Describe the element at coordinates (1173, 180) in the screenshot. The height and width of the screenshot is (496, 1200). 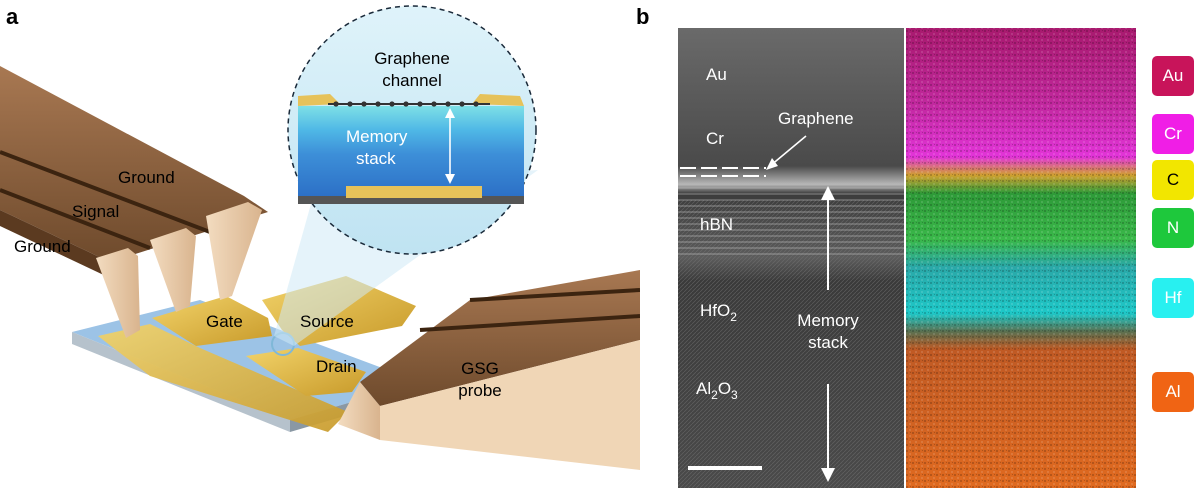
I see `legend-c: C` at that location.